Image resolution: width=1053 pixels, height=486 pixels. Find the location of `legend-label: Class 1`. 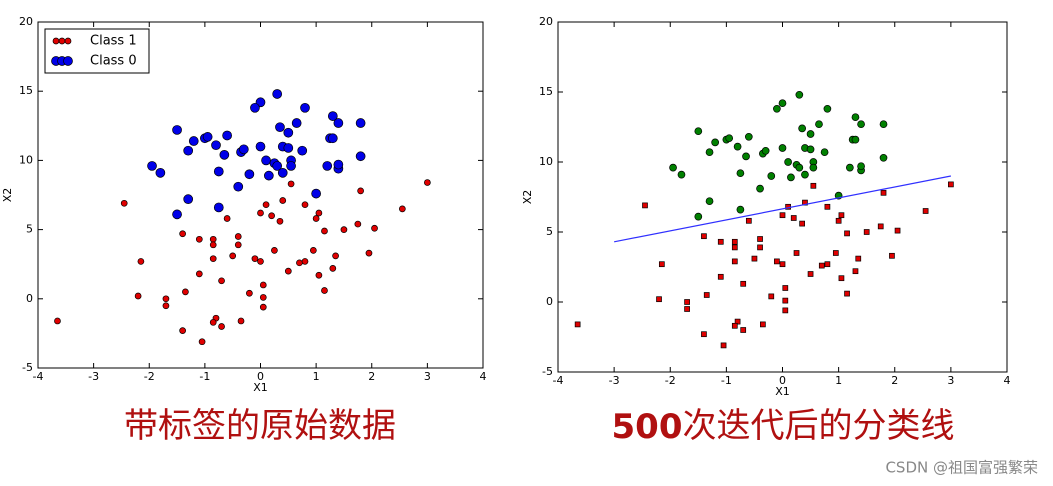

legend-label: Class 1 is located at coordinates (113, 41).